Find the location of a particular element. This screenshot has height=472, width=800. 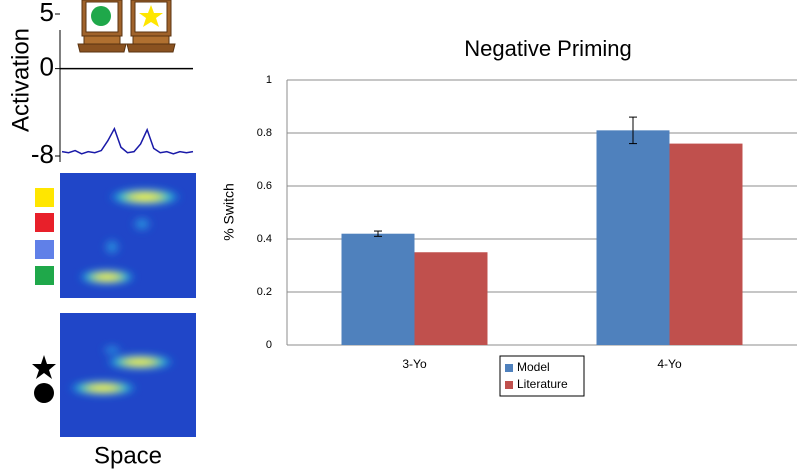

heatmap-color is located at coordinates (128, 235).